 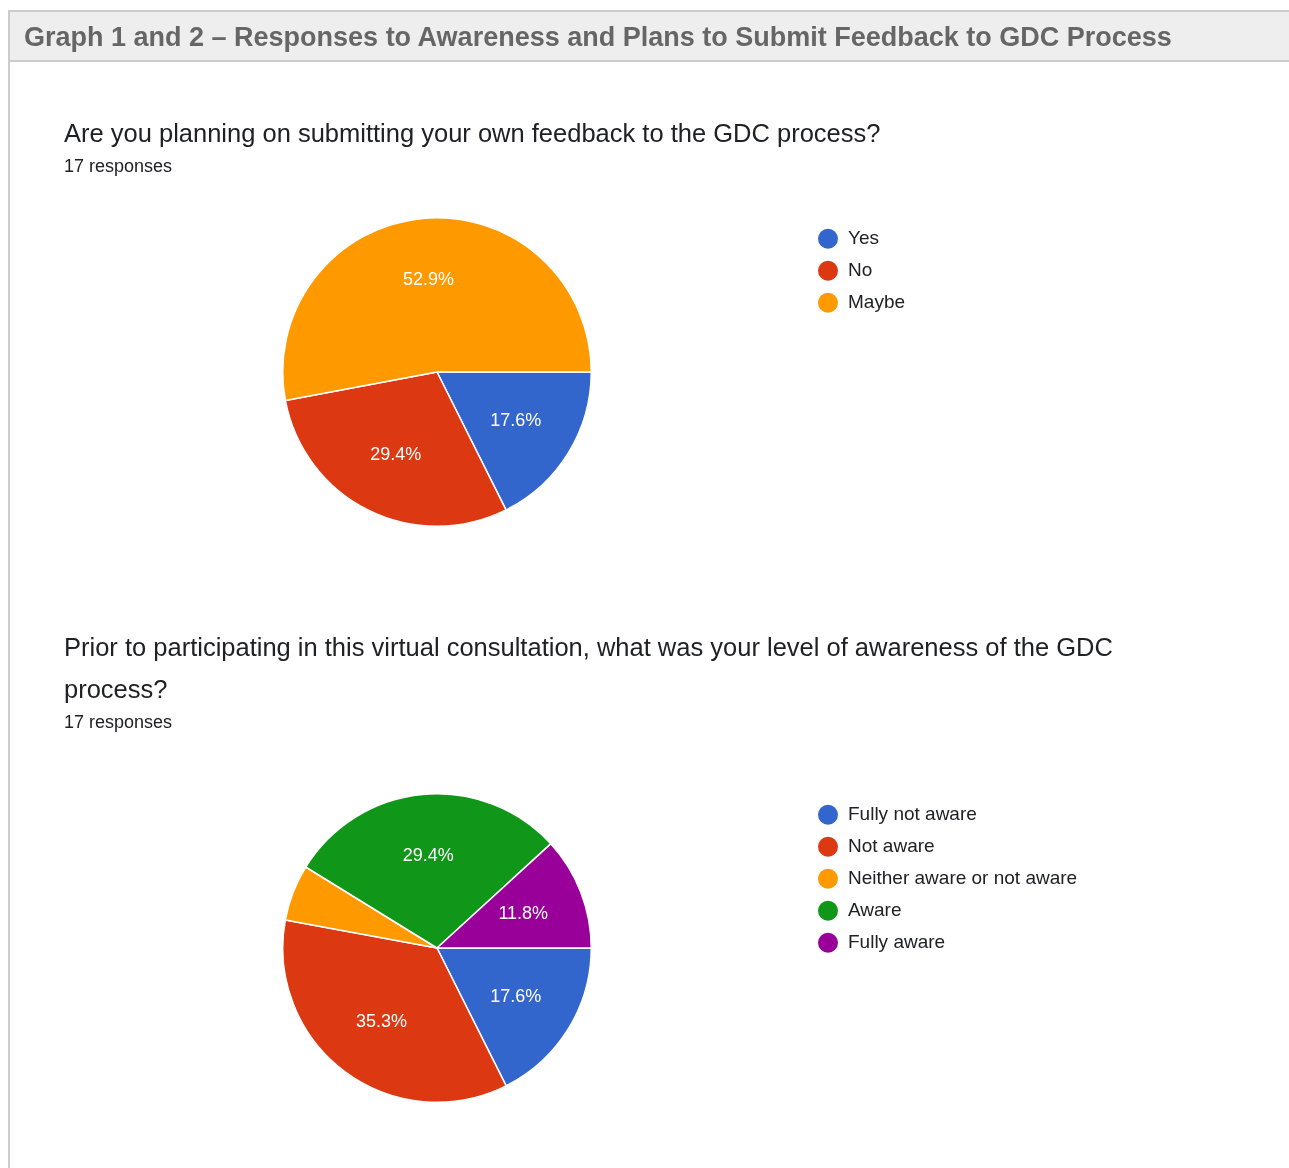 What do you see at coordinates (912, 813) in the screenshot?
I see `legend-label: Fully not aware` at bounding box center [912, 813].